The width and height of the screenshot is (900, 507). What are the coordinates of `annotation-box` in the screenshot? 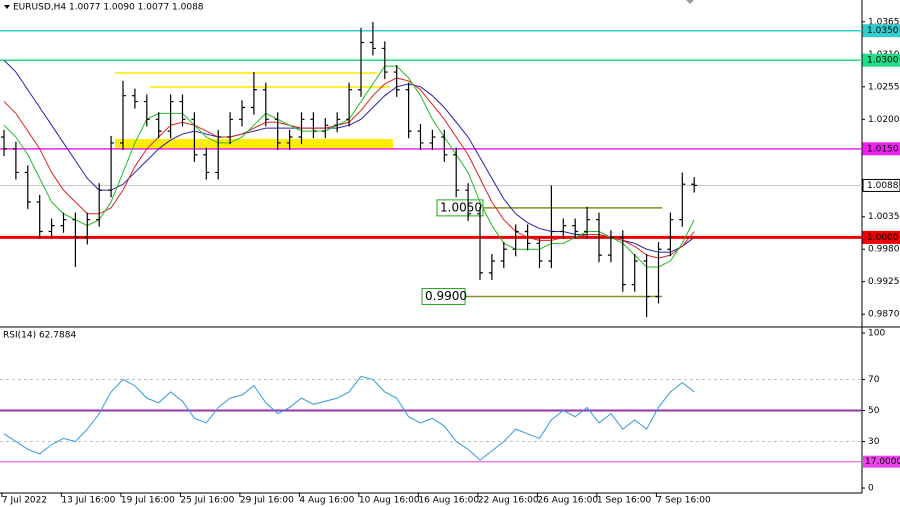 It's located at (443, 296).